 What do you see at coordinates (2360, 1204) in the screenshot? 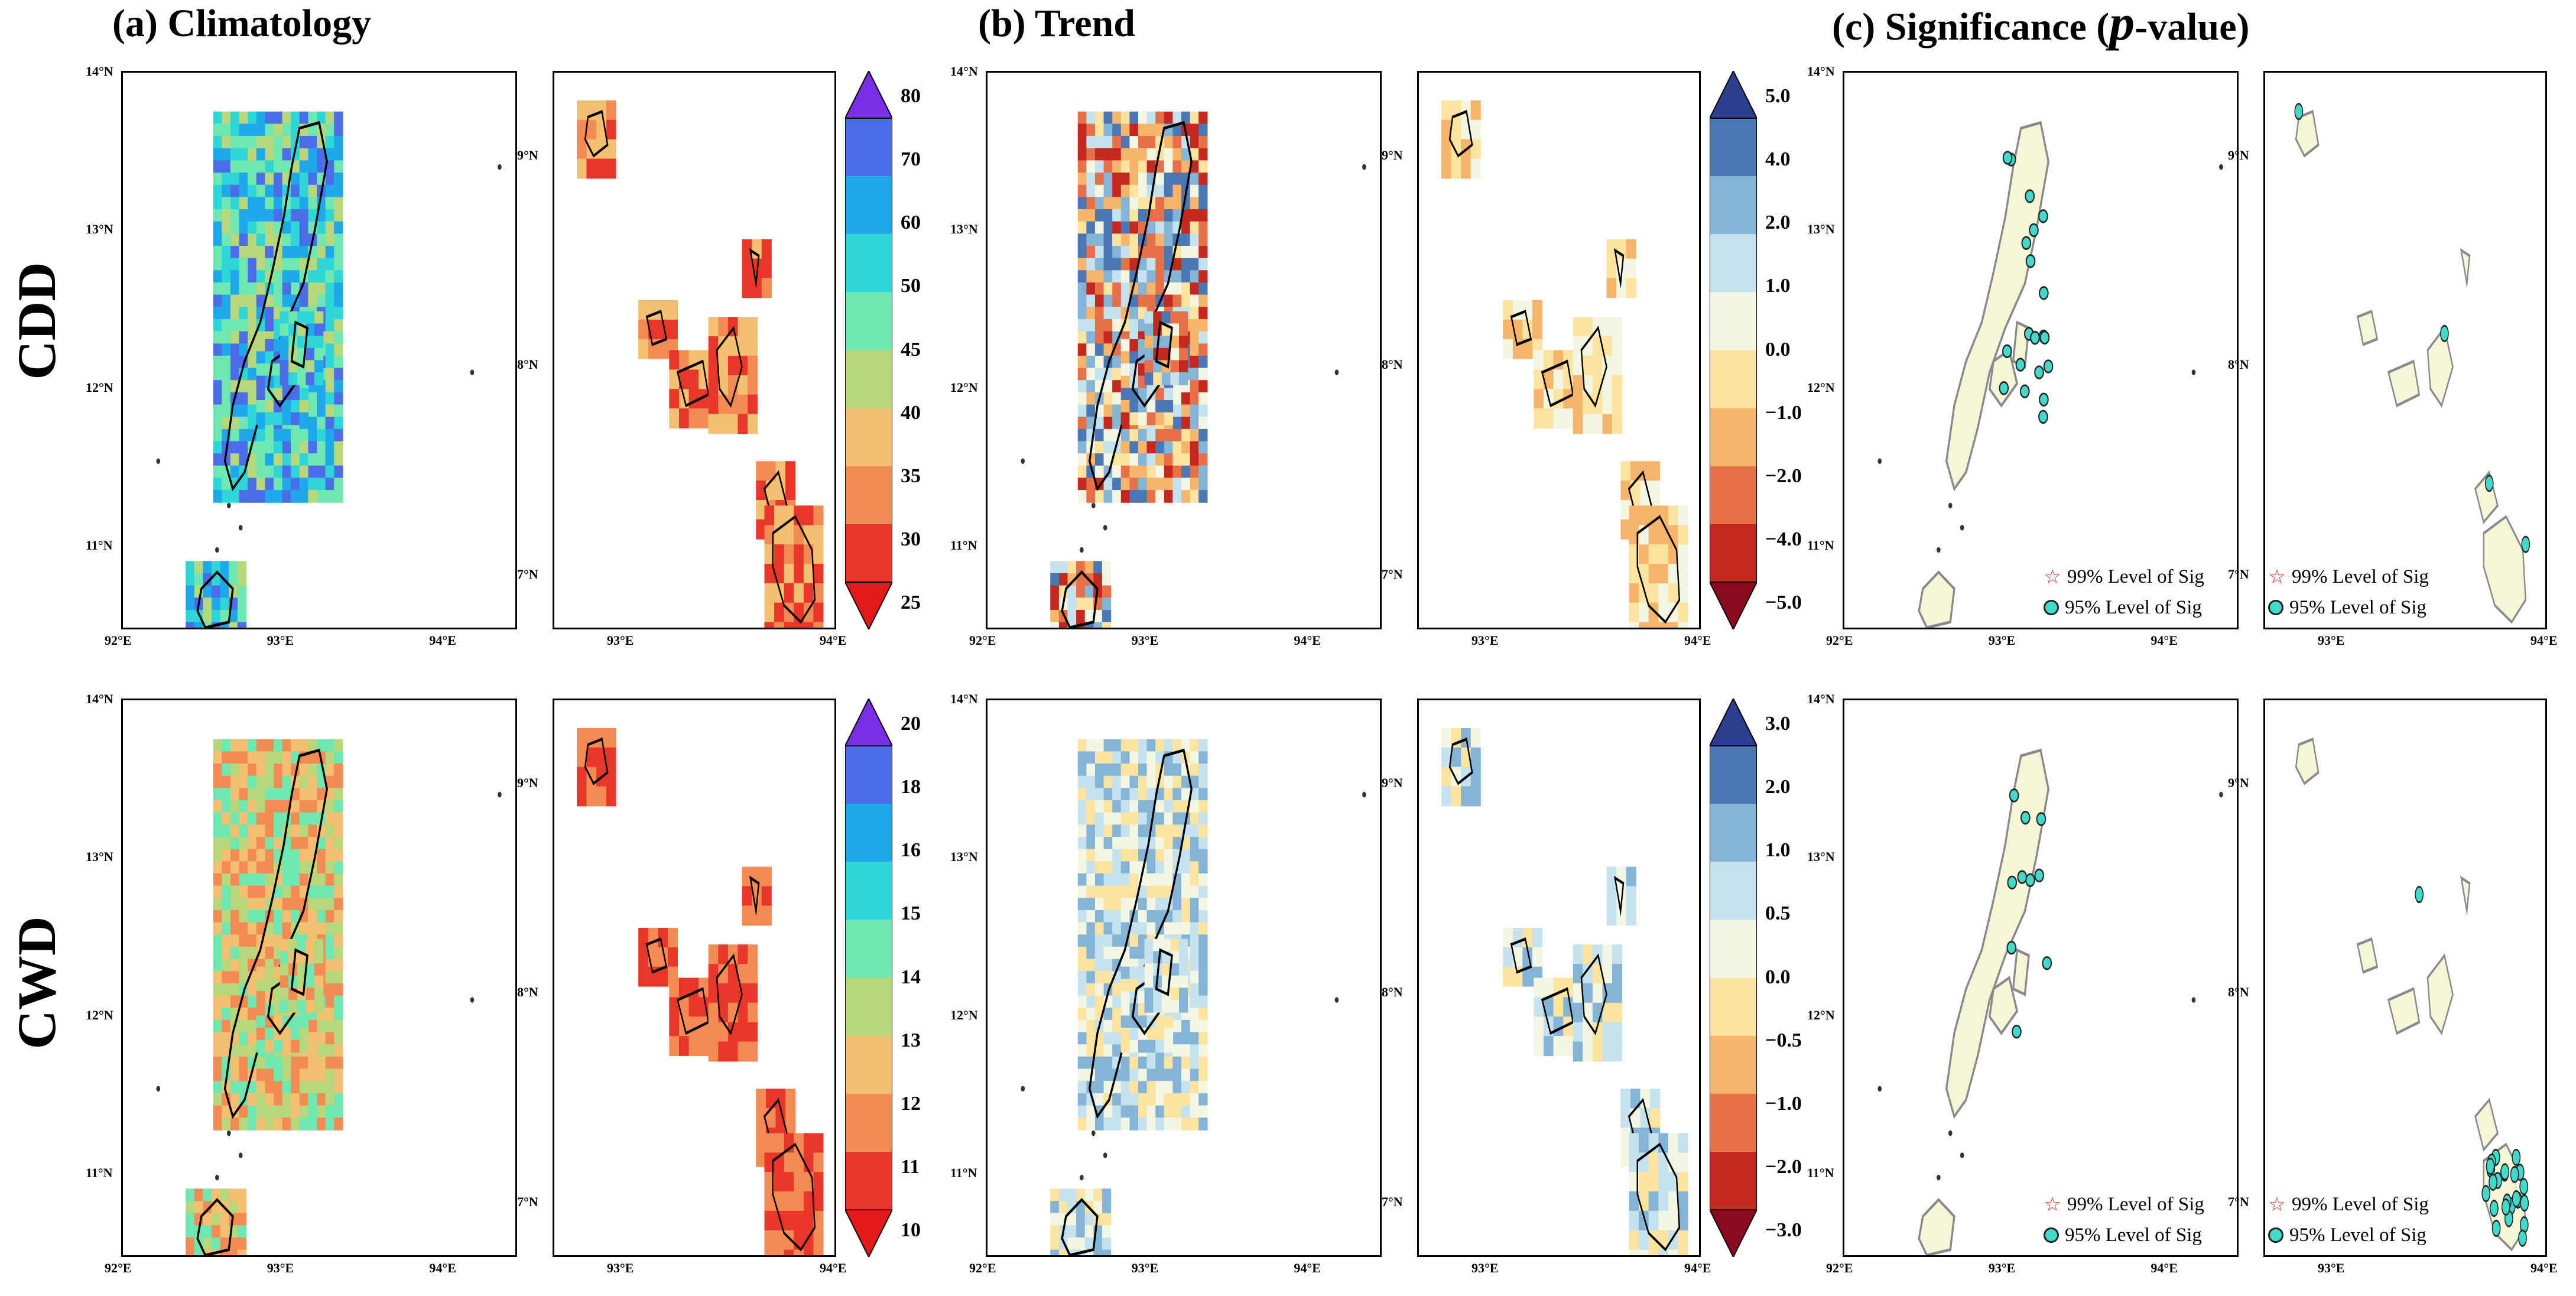
I see `legend-label-99: 99% Level of Sig` at bounding box center [2360, 1204].